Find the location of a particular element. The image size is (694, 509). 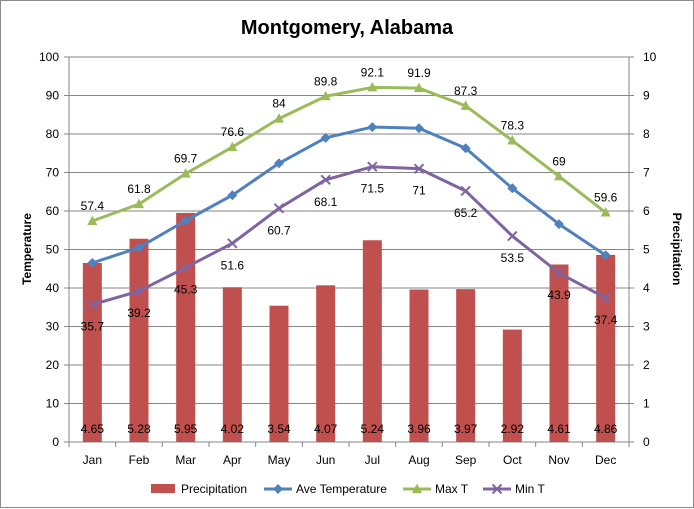

legend-marker-max-t is located at coordinates (417, 488).